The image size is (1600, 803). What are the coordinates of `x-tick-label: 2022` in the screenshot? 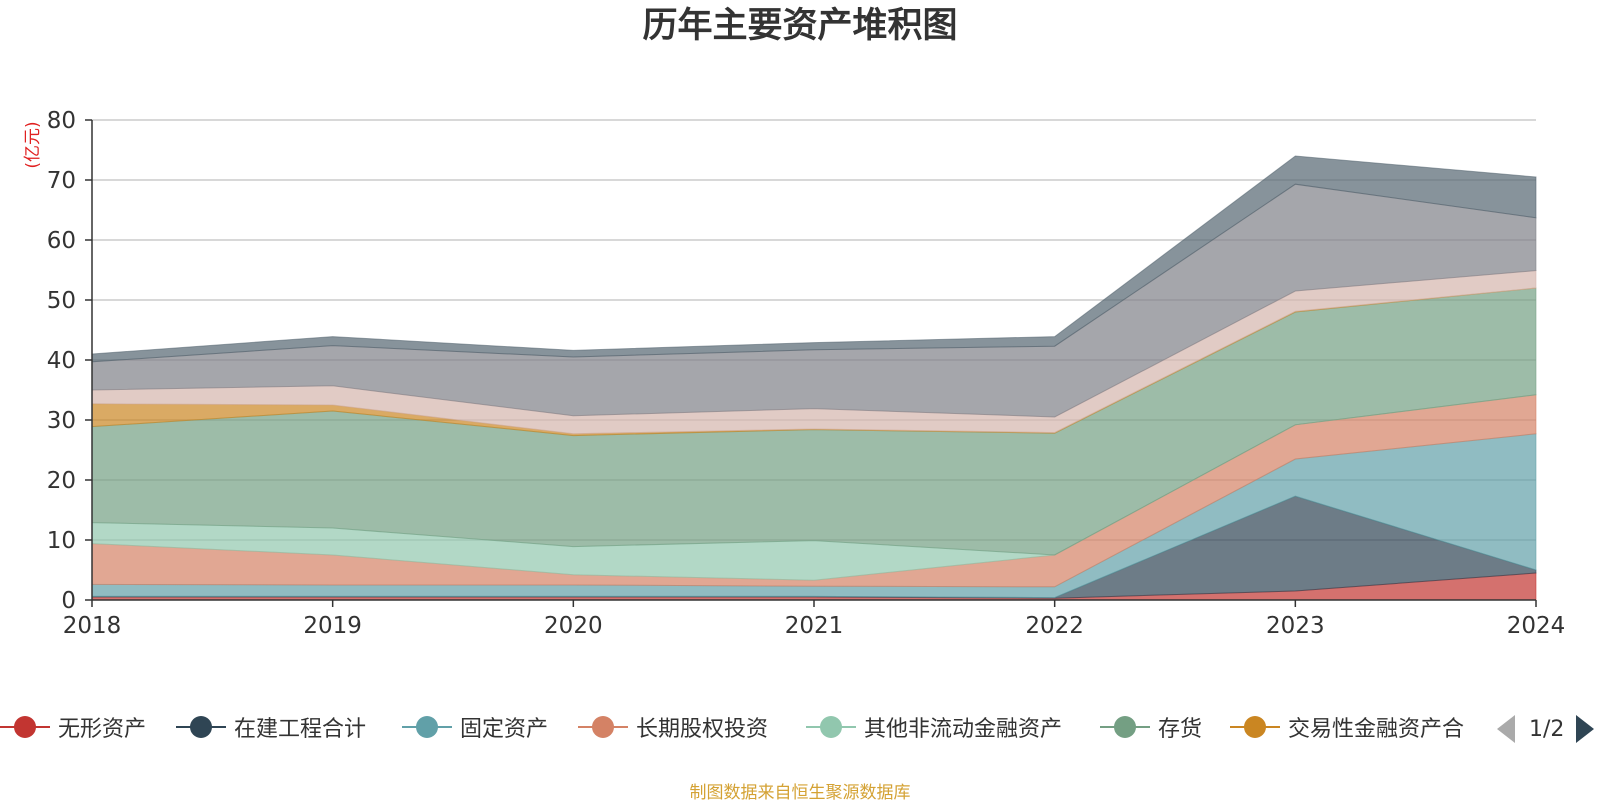 It's located at (1054, 626).